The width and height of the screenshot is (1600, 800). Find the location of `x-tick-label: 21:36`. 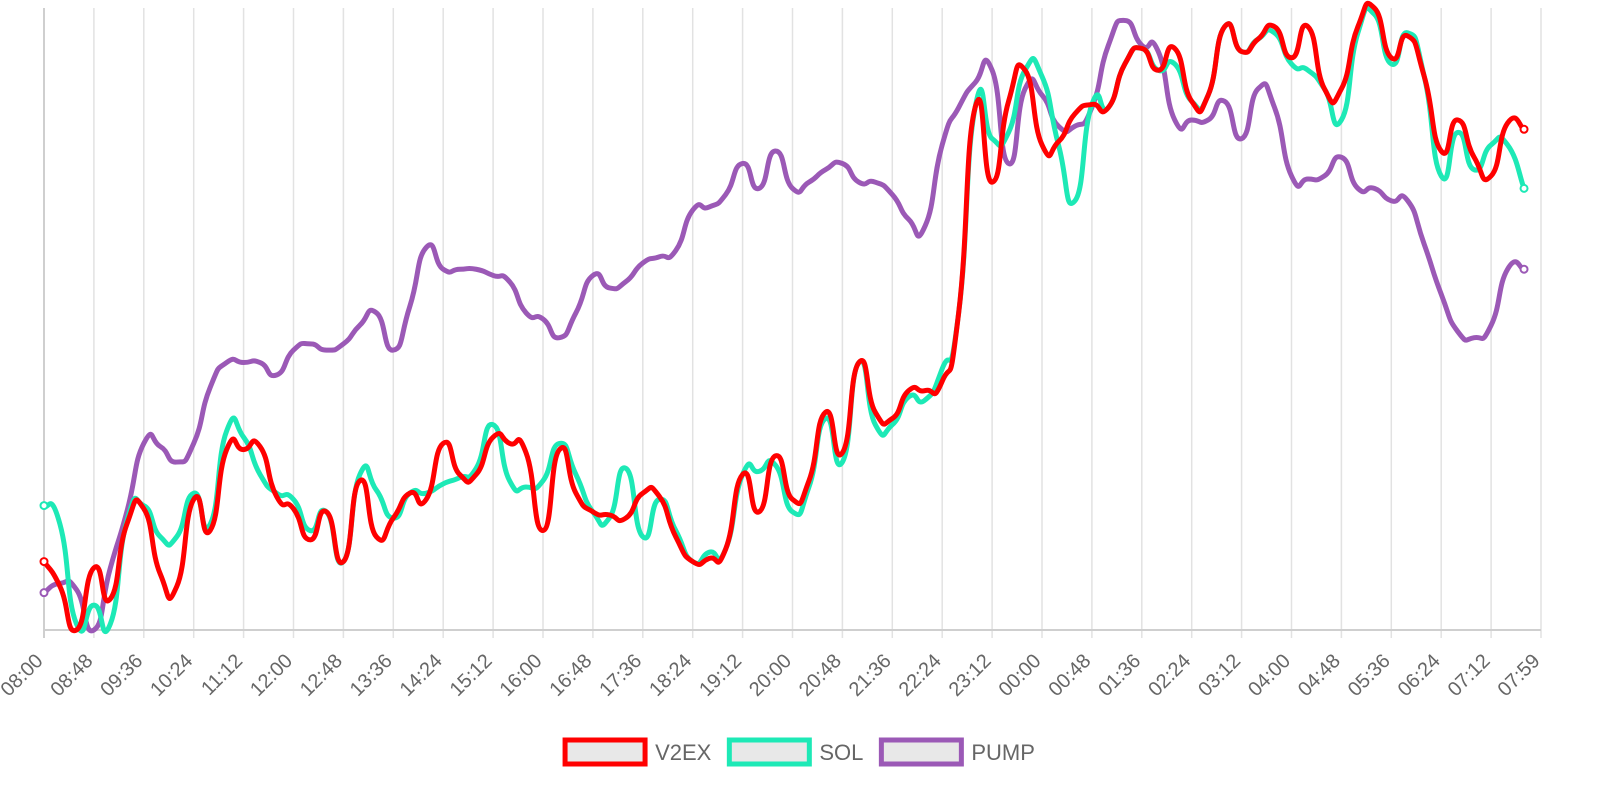

x-tick-label: 21:36 is located at coordinates (870, 675).